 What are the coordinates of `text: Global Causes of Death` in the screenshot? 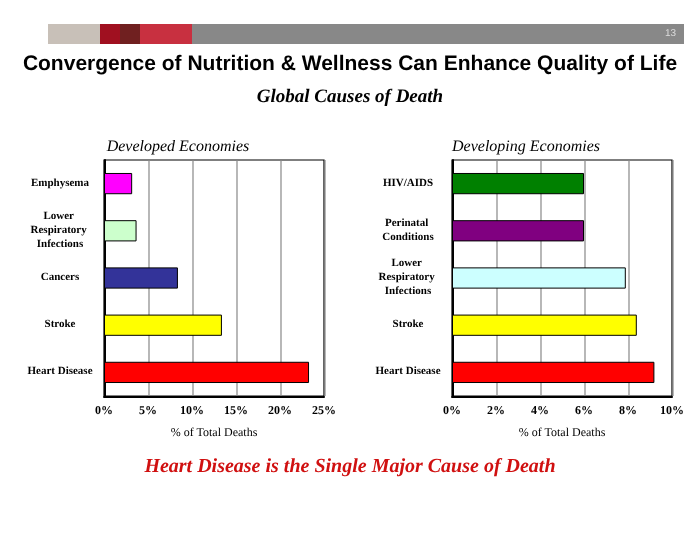 It's located at (350, 98).